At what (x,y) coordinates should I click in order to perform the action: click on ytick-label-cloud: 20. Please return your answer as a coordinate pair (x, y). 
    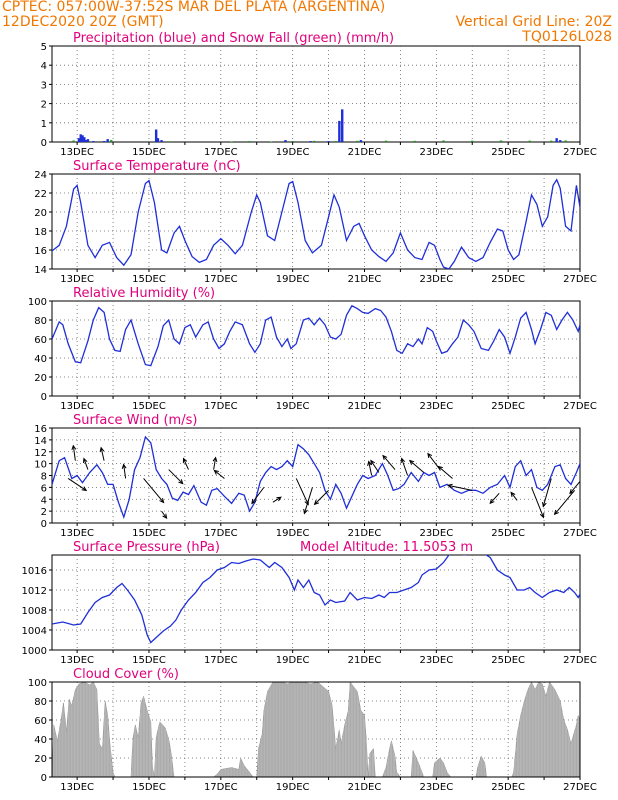
    Looking at the image, I should click on (40, 759).